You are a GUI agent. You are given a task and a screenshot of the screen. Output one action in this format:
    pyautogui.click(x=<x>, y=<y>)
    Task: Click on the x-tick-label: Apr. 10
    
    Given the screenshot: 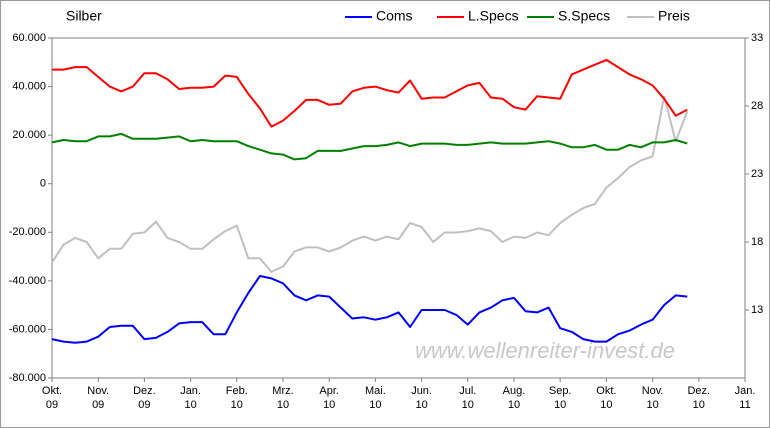 What is the action you would take?
    pyautogui.click(x=329, y=398)
    